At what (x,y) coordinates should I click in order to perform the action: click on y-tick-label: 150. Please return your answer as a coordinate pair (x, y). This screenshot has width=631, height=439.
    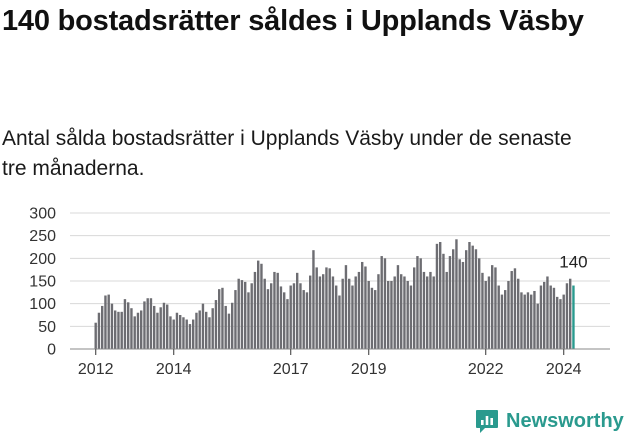
    Looking at the image, I should click on (42, 282).